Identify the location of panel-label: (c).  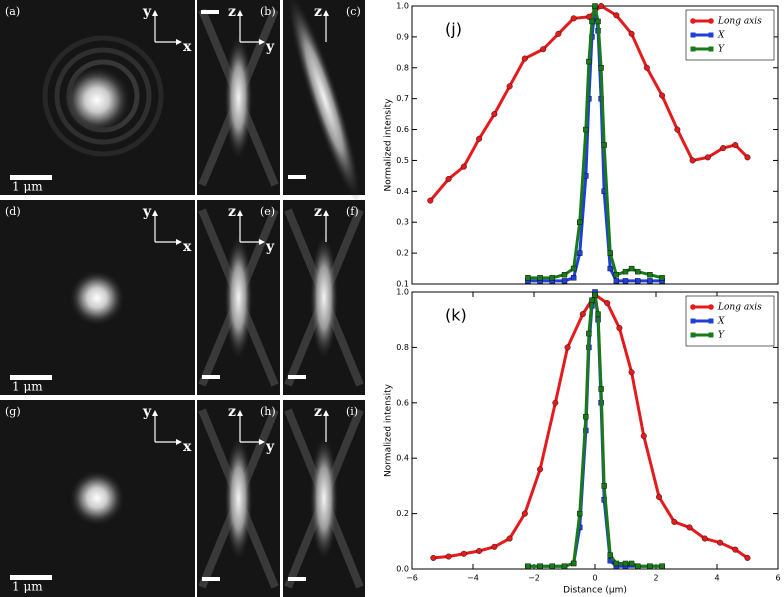
(353, 11).